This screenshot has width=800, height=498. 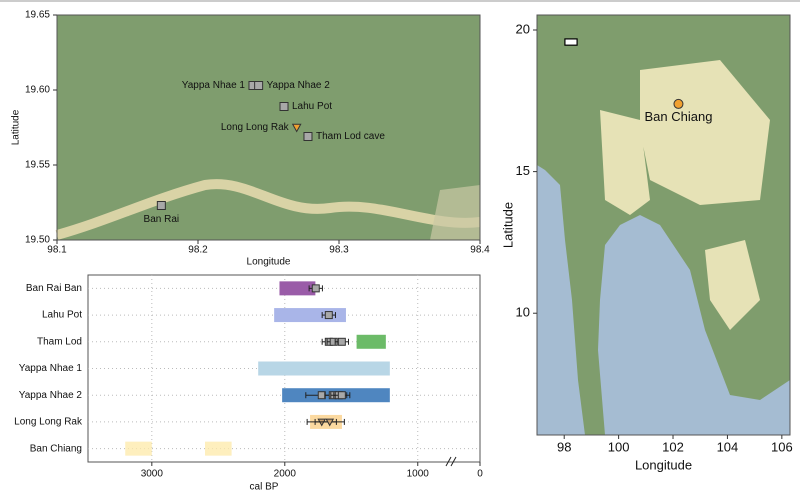 I want to click on point-label: Ban Rai, so click(x=162, y=219).